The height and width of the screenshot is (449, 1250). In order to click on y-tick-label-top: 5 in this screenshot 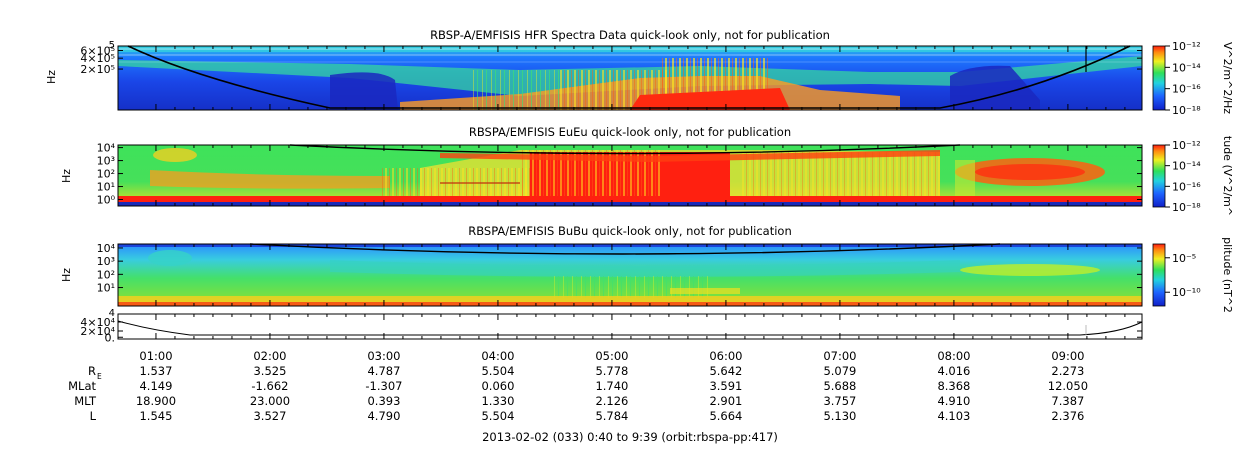, I will do `click(112, 45)`.